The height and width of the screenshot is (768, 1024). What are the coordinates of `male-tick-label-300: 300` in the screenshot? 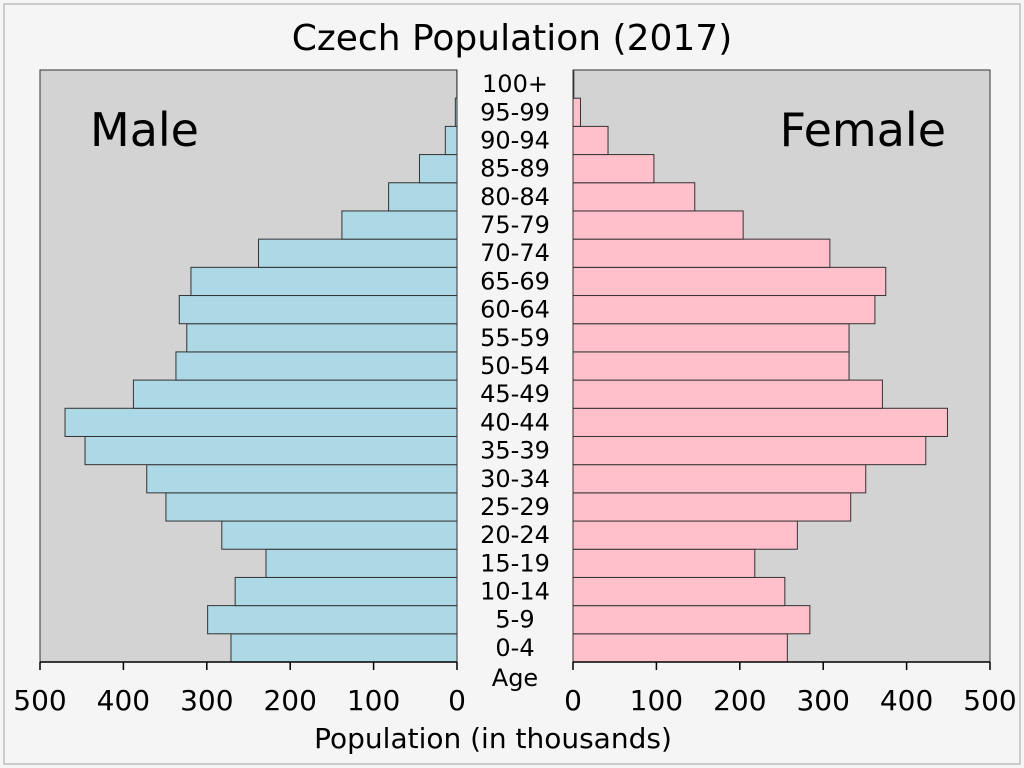 It's located at (206, 700).